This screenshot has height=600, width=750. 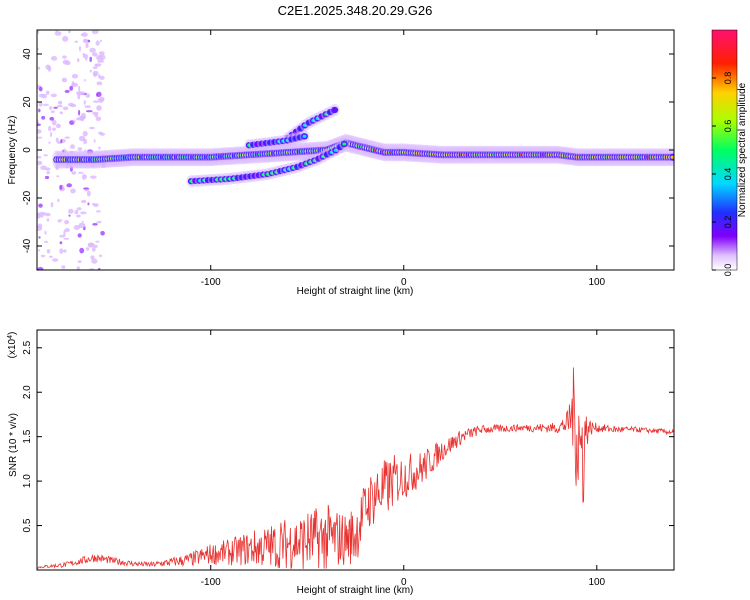 I want to click on spectrogram-y-tick-label: -40, so click(x=27, y=245).